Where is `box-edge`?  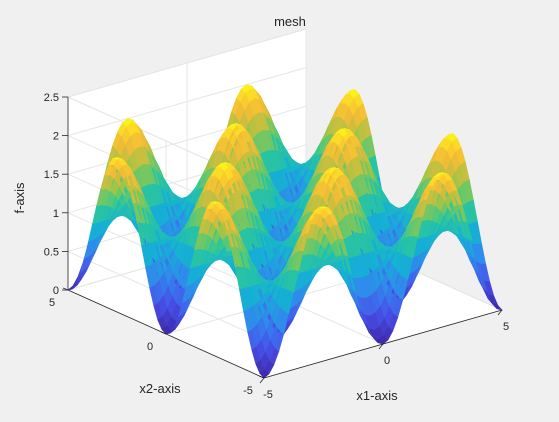 box-edge is located at coordinates (187, 63).